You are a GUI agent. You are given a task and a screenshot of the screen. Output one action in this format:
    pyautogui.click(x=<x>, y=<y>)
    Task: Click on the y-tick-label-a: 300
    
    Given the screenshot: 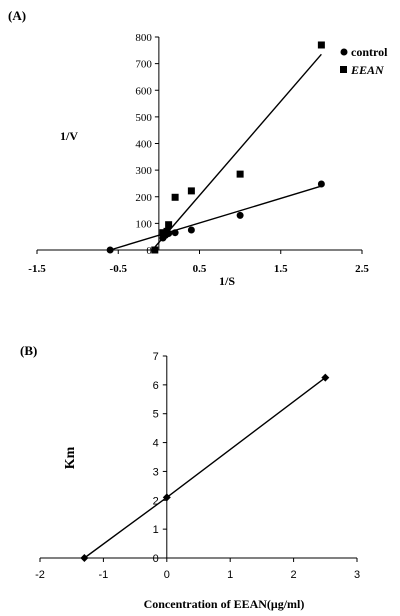 What is the action you would take?
    pyautogui.click(x=143, y=171)
    